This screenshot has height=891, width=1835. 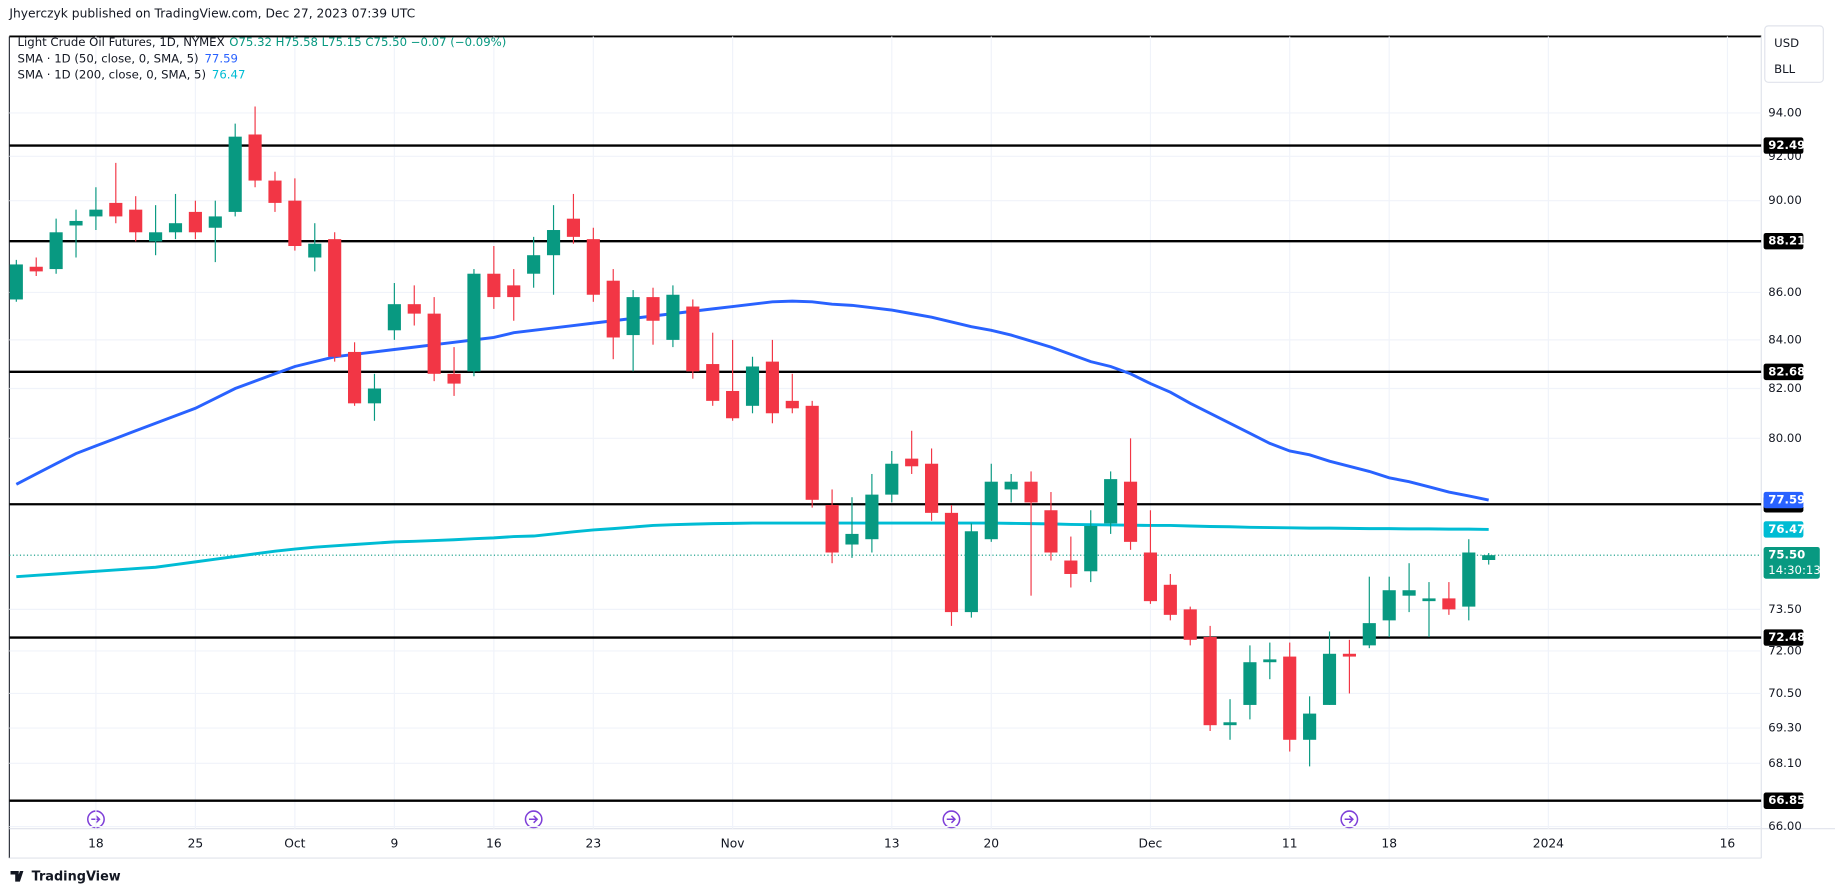 What do you see at coordinates (594, 843) in the screenshot?
I see `x-tick-label: 23` at bounding box center [594, 843].